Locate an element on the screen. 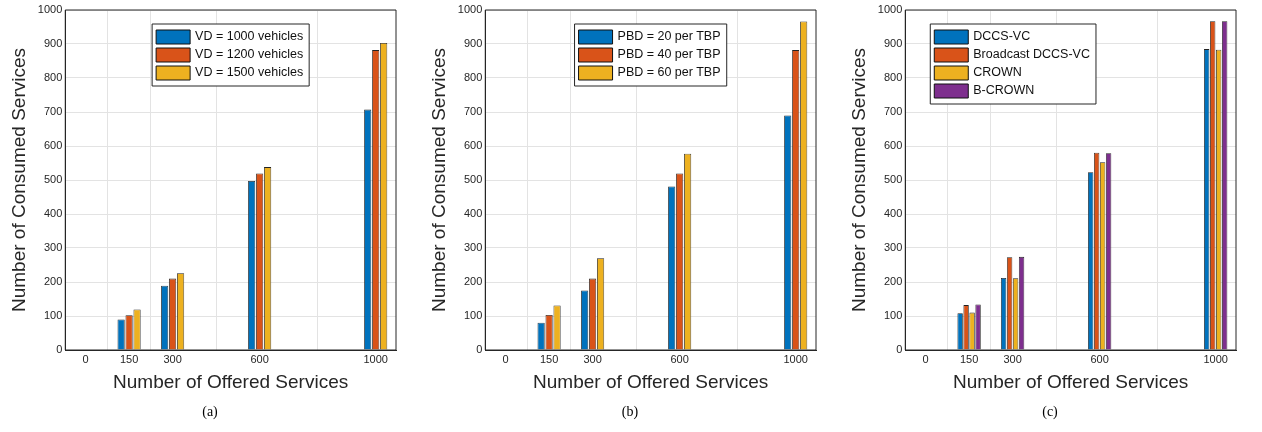  legend-label: PBD = 60 per TBP is located at coordinates (669, 72).